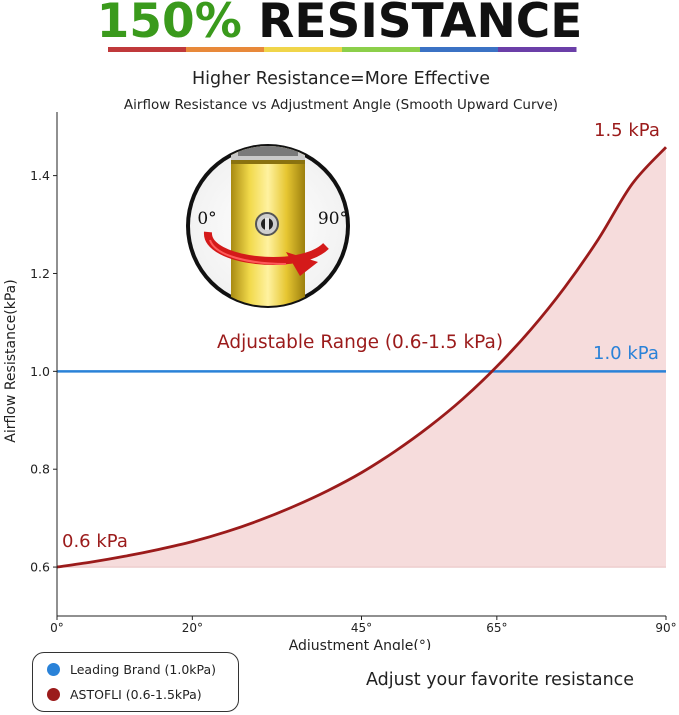  I want to click on x-tick-label: 65°, so click(496, 628).